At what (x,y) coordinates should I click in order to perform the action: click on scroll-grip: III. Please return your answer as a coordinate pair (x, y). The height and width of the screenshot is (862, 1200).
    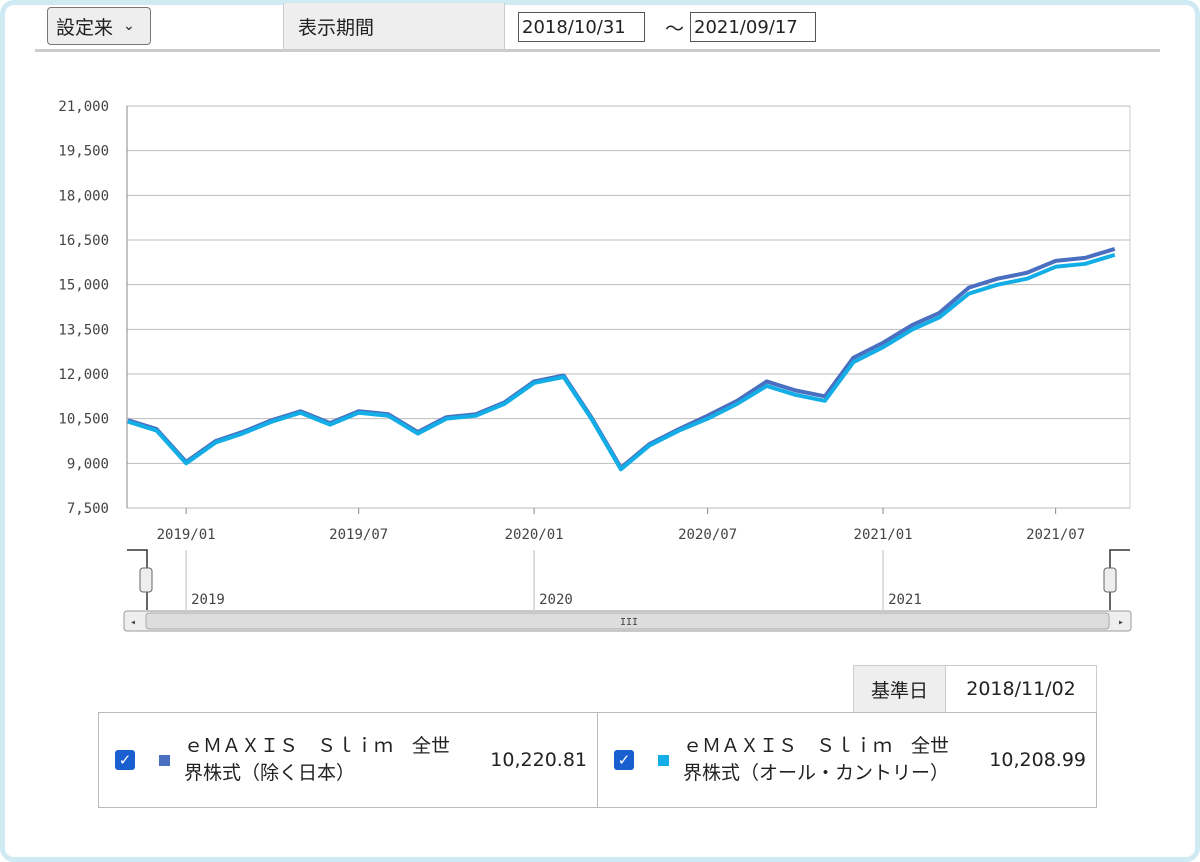
    Looking at the image, I should click on (629, 622).